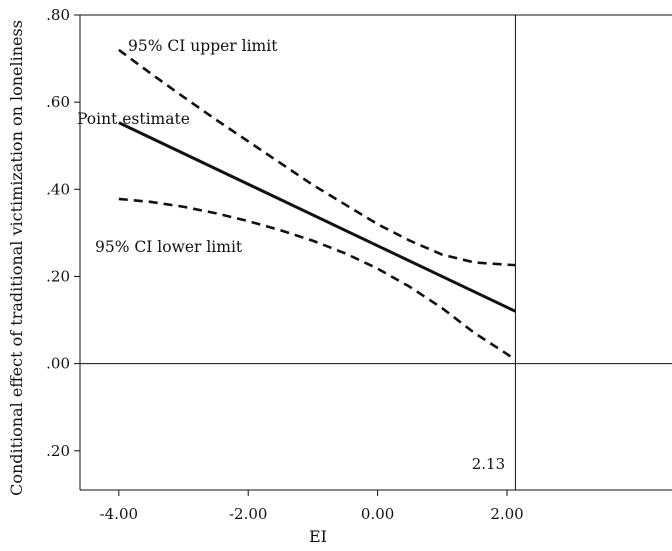 Image resolution: width=672 pixels, height=551 pixels. What do you see at coordinates (169, 247) in the screenshot?
I see `series-label: 95% CI lower limit` at bounding box center [169, 247].